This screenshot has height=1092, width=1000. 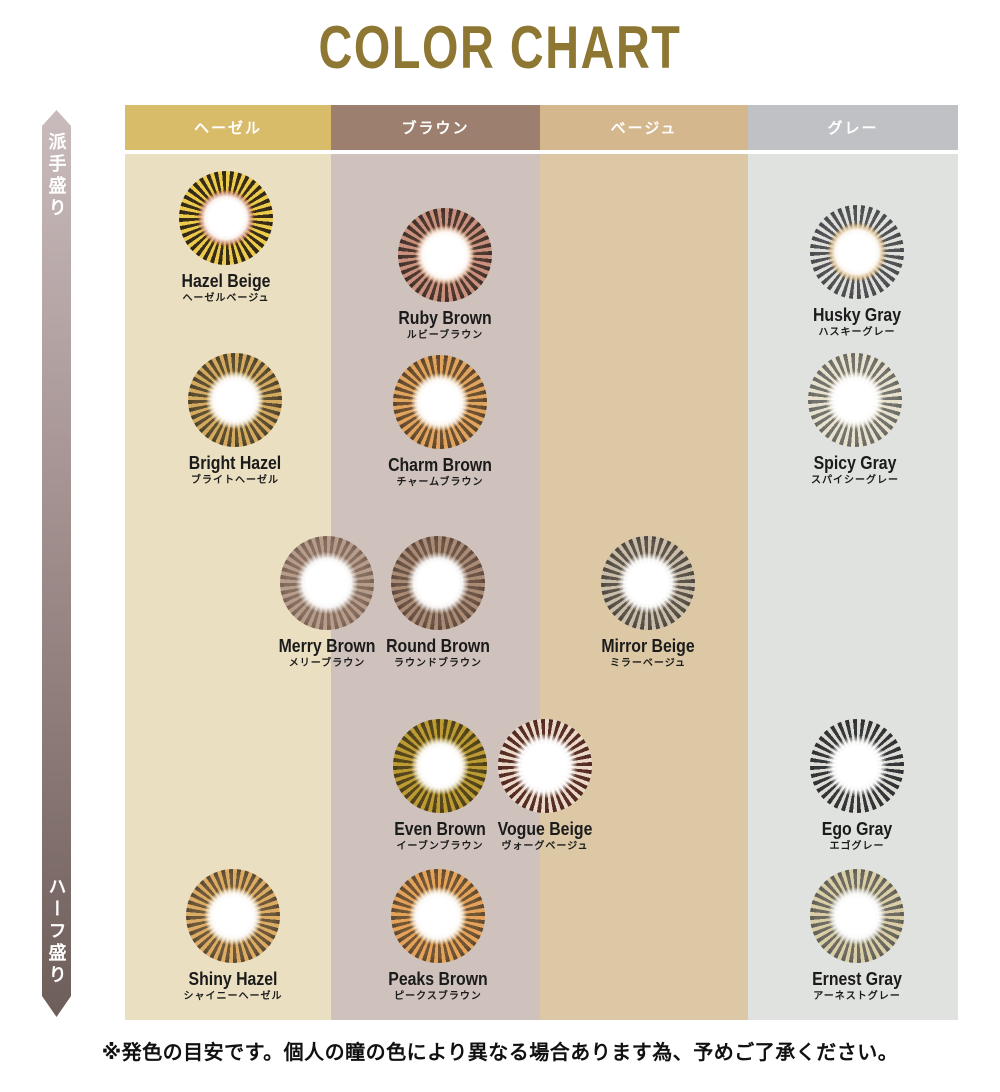 I want to click on lens-card-ruby-brown: Ruby Brown ルビーブラウン, so click(x=445, y=274).